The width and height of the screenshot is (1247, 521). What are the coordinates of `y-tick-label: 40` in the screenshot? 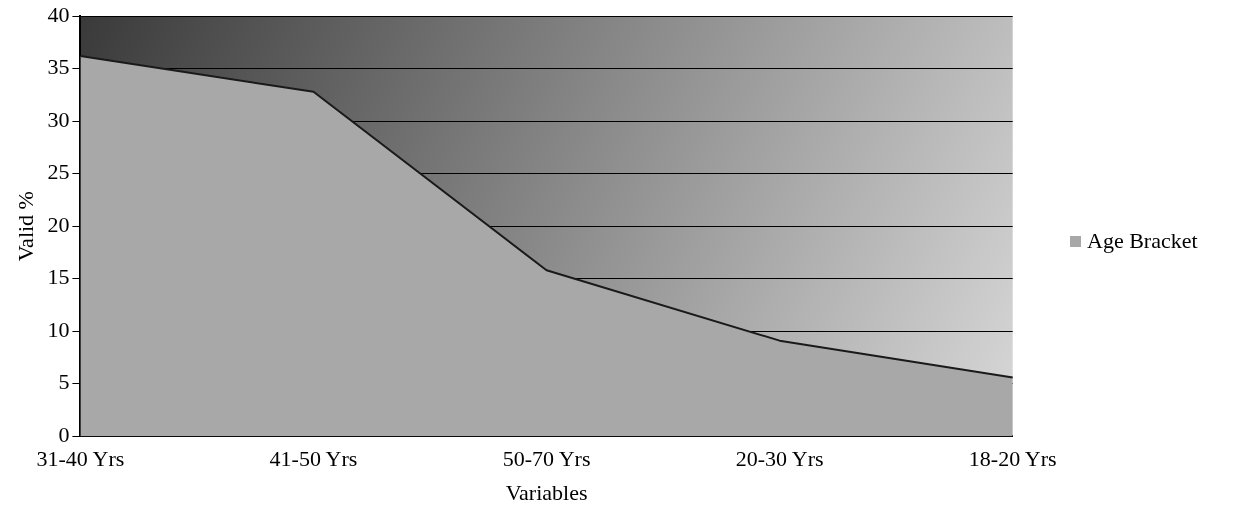 It's located at (58, 14).